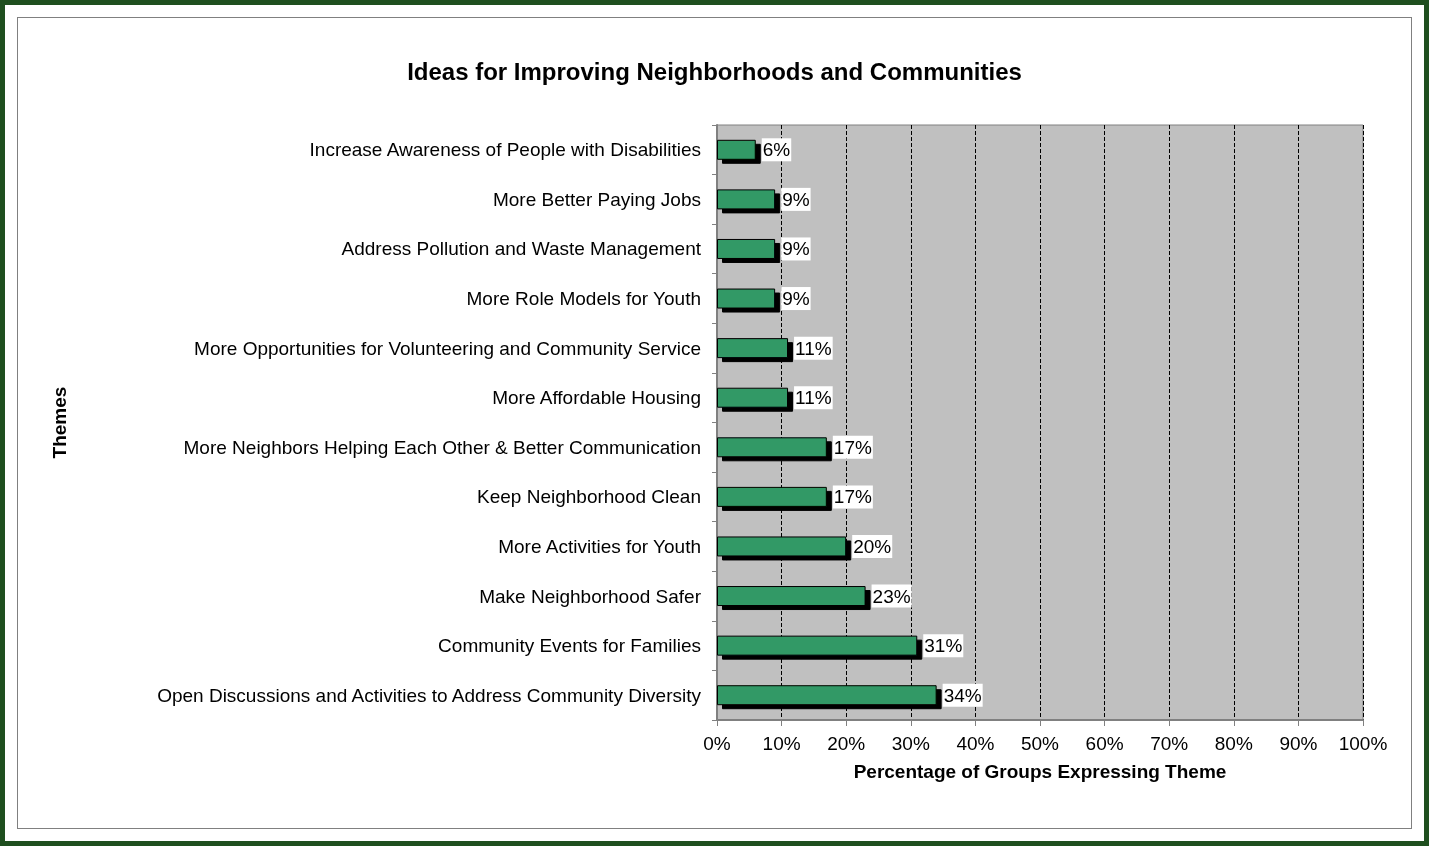 This screenshot has width=1429, height=846. I want to click on x-tick-label: 40%, so click(975, 743).